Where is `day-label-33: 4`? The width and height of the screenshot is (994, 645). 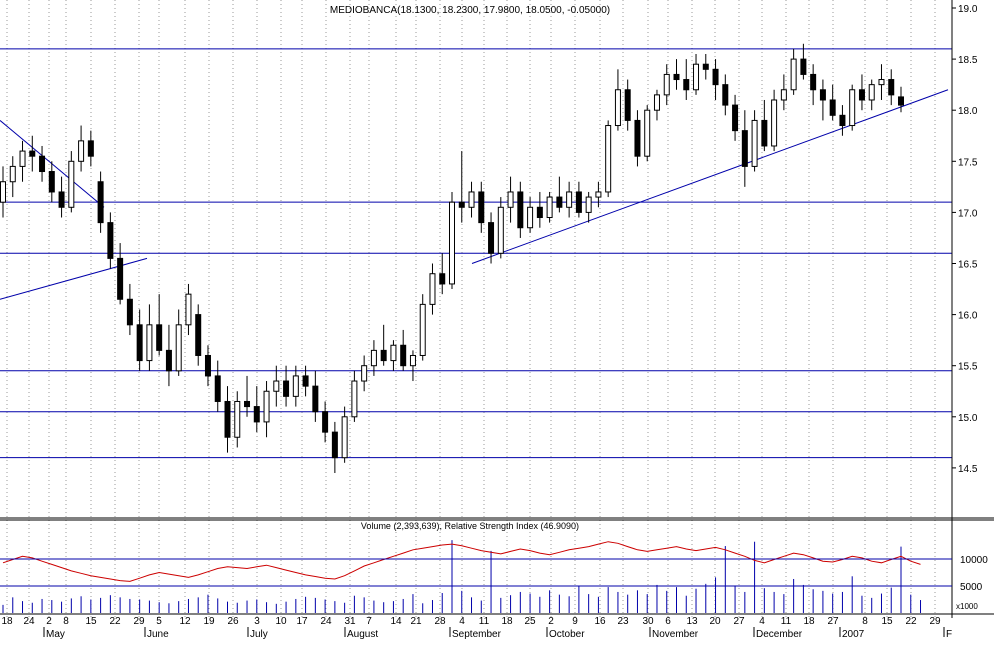
day-label-33: 4 is located at coordinates (762, 621).